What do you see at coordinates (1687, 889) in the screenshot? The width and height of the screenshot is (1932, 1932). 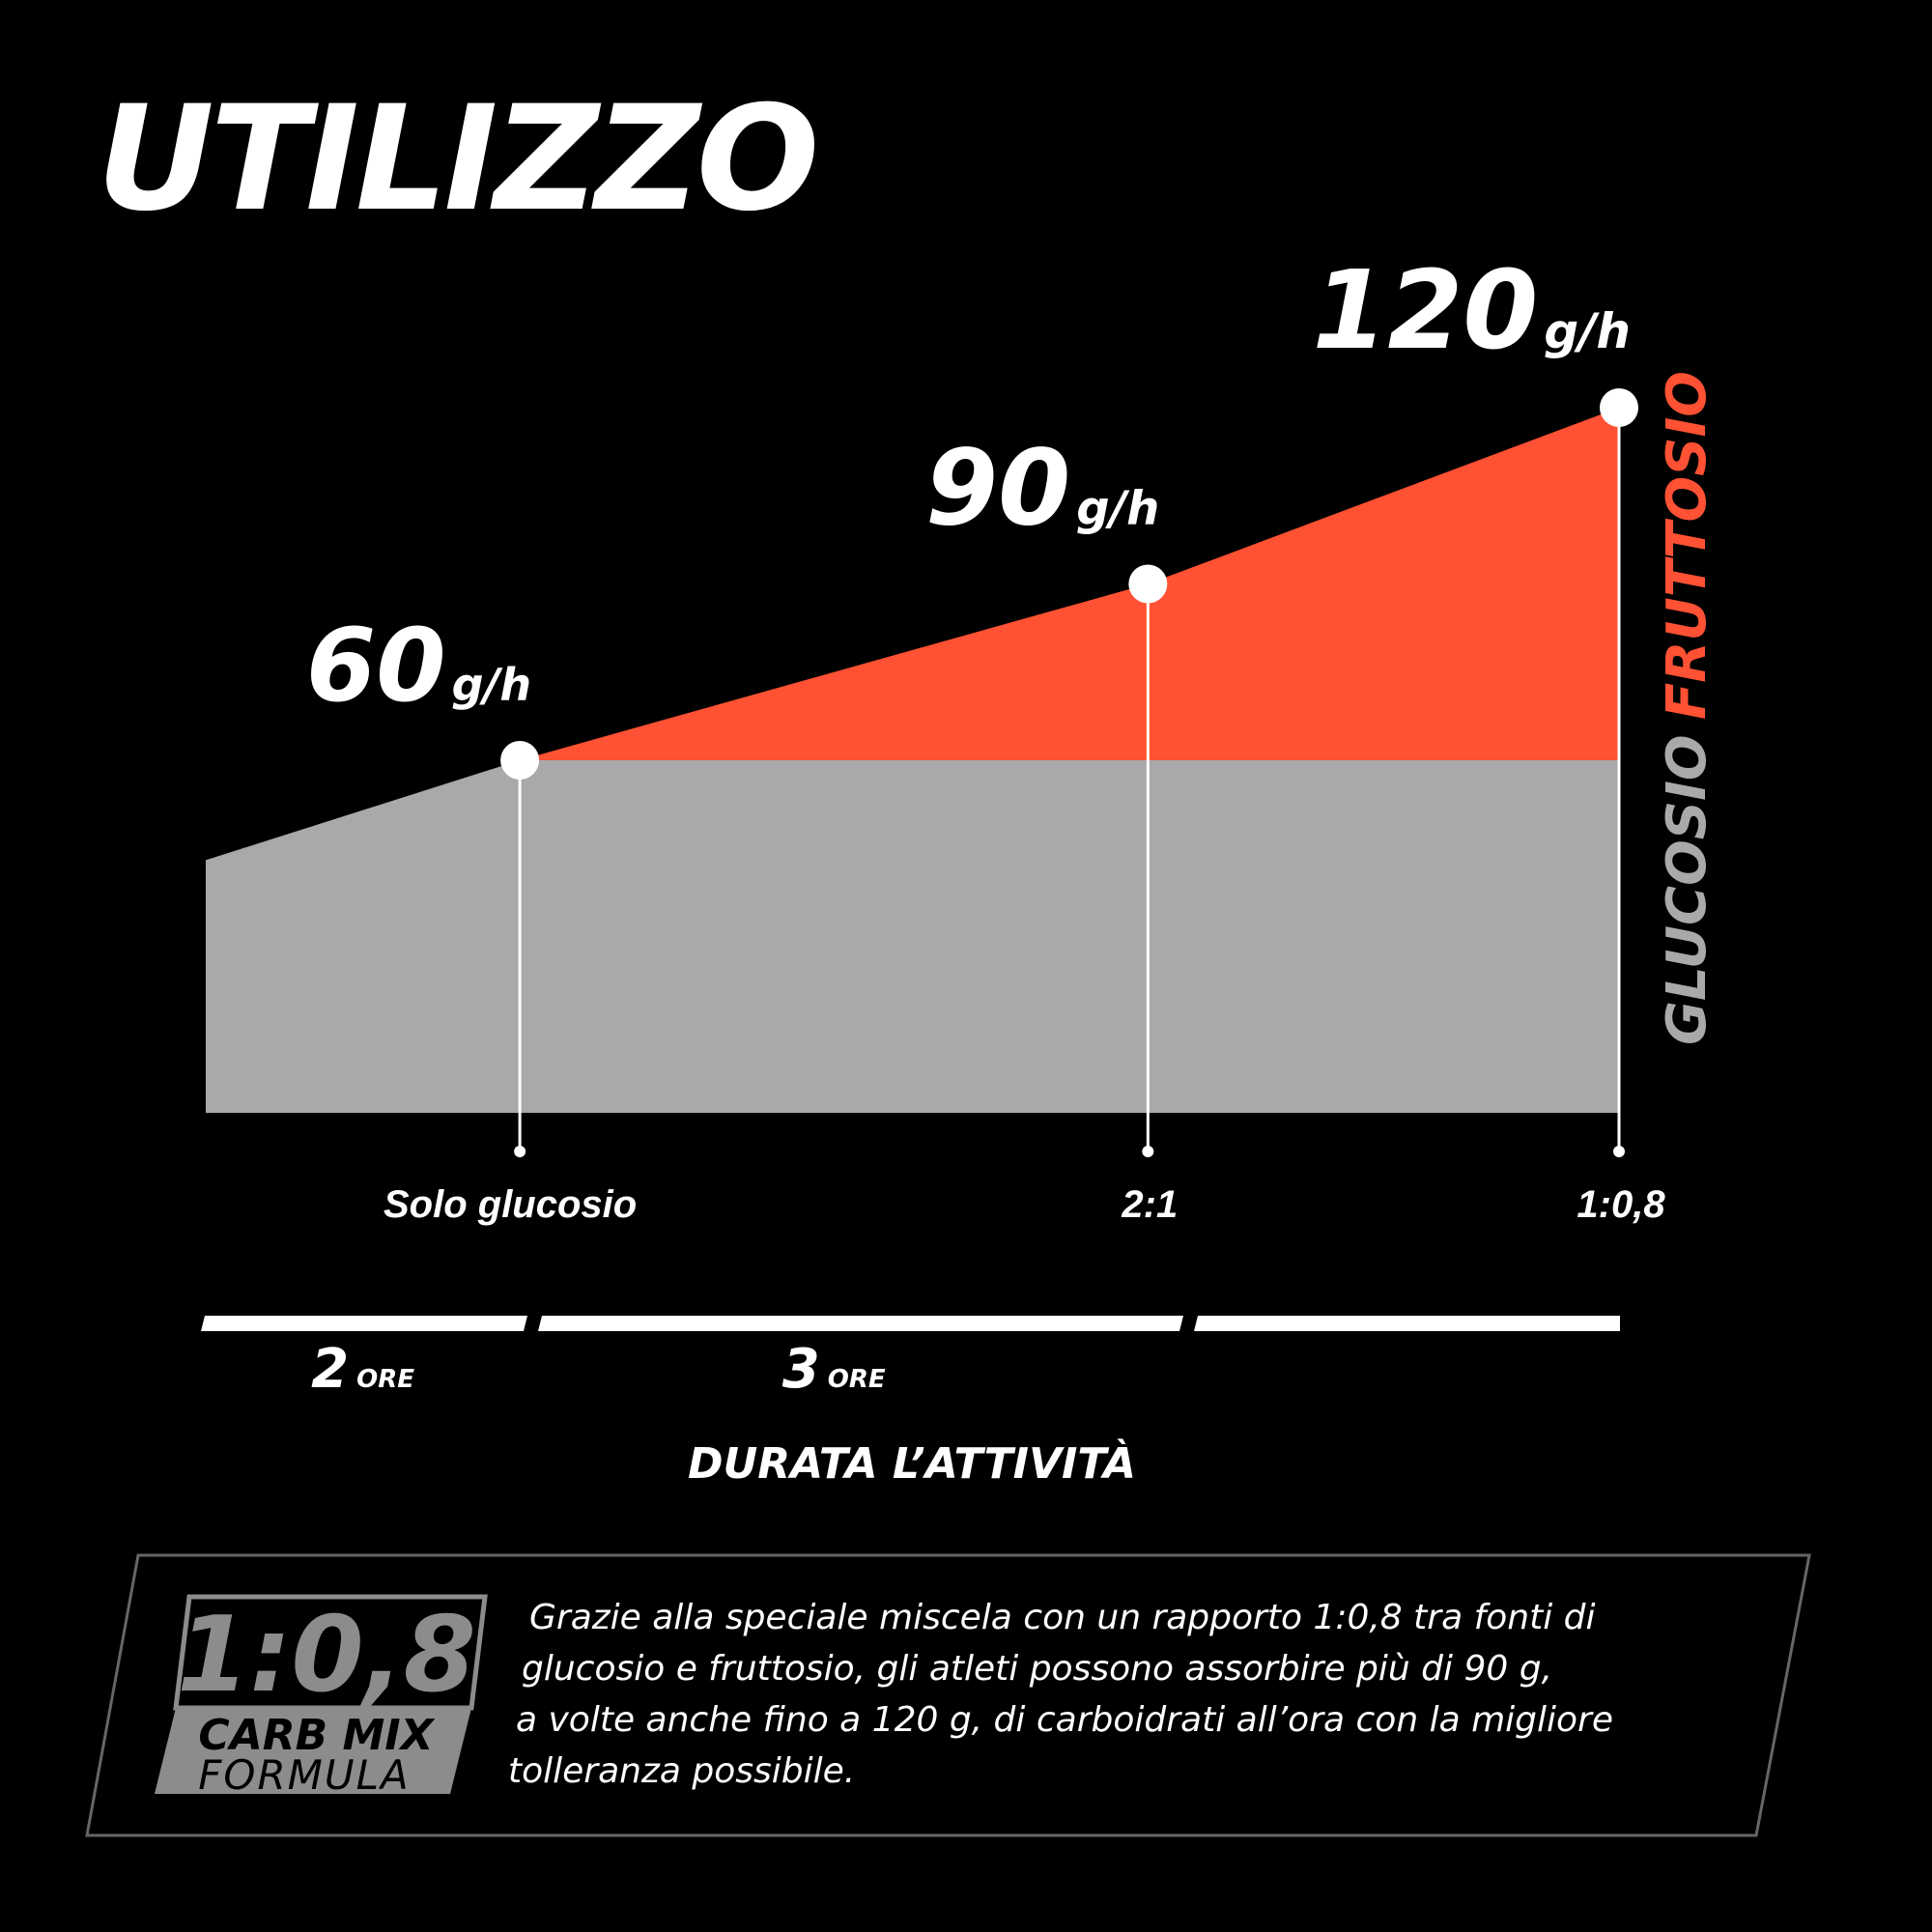 I see `legend-glucose: GLUCOSIO` at bounding box center [1687, 889].